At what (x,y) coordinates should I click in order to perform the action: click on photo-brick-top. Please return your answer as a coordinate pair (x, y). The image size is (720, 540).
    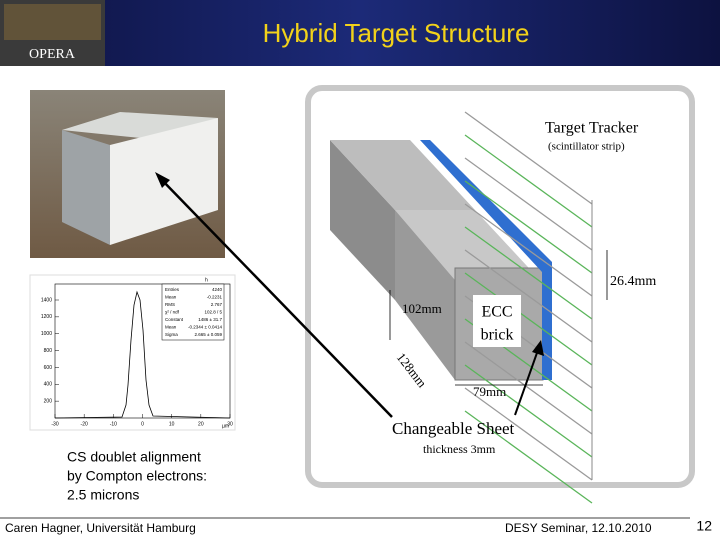
    Looking at the image, I should click on (140, 126).